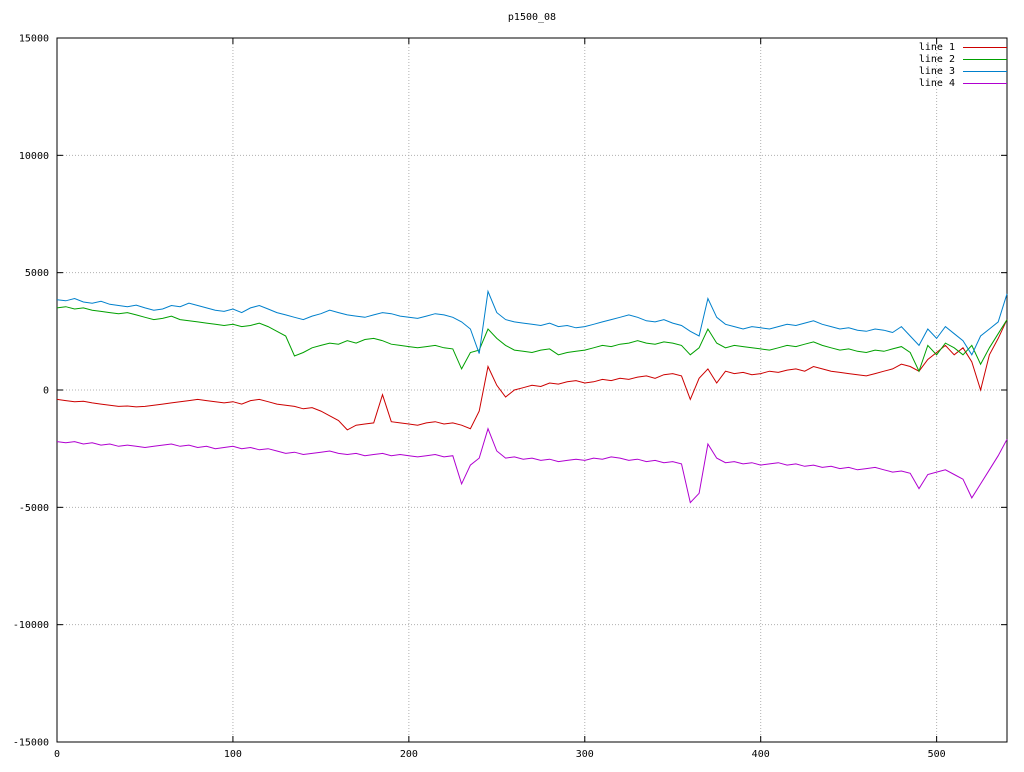 The image size is (1024, 772). What do you see at coordinates (34, 156) in the screenshot?
I see `y-tick-label: 10000` at bounding box center [34, 156].